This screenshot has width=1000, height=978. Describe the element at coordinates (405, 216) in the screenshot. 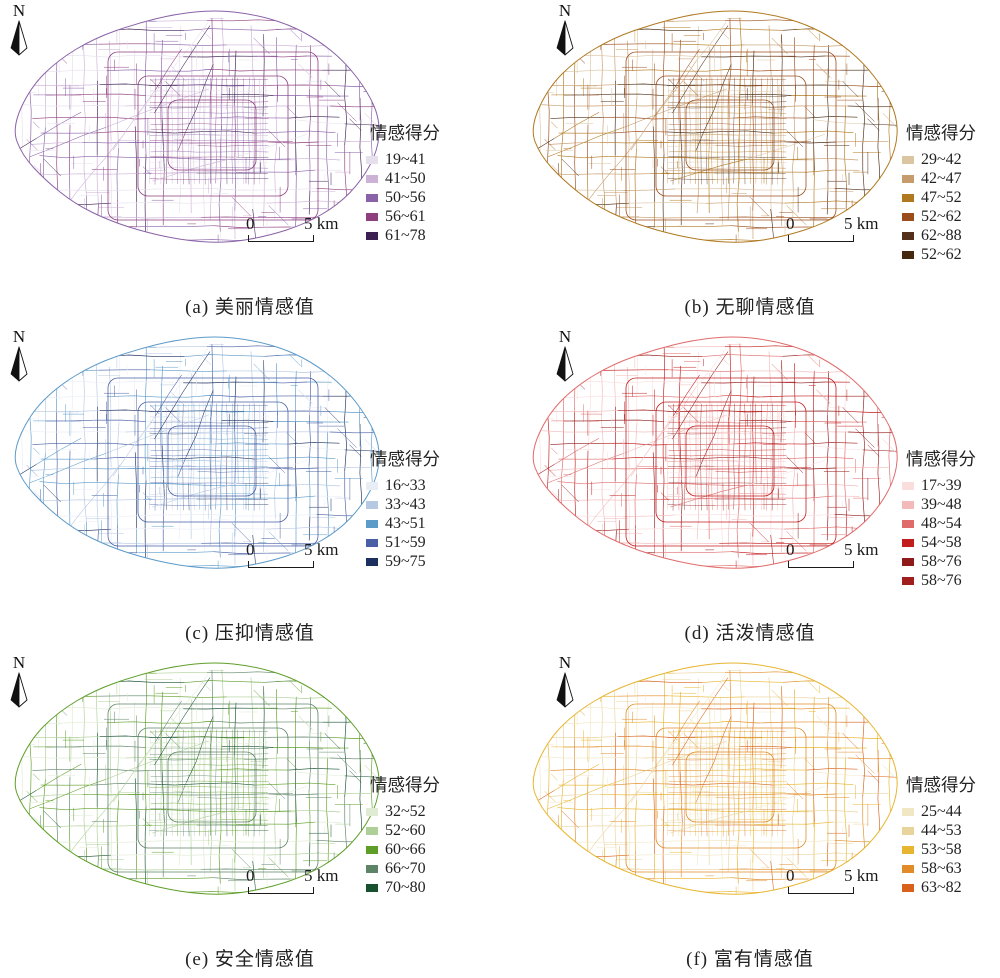

I see `legend-range-label: 56~61` at that location.